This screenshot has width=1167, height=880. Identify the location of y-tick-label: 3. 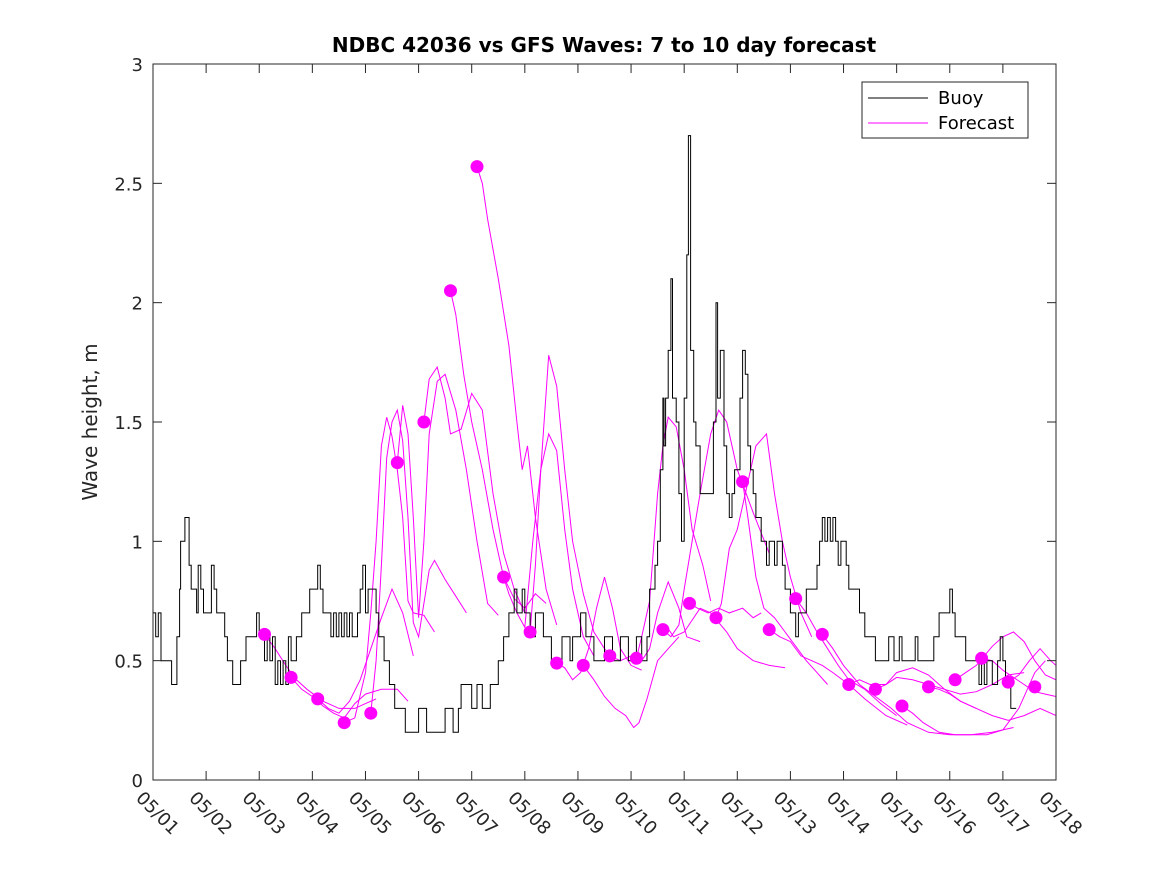
(137, 65).